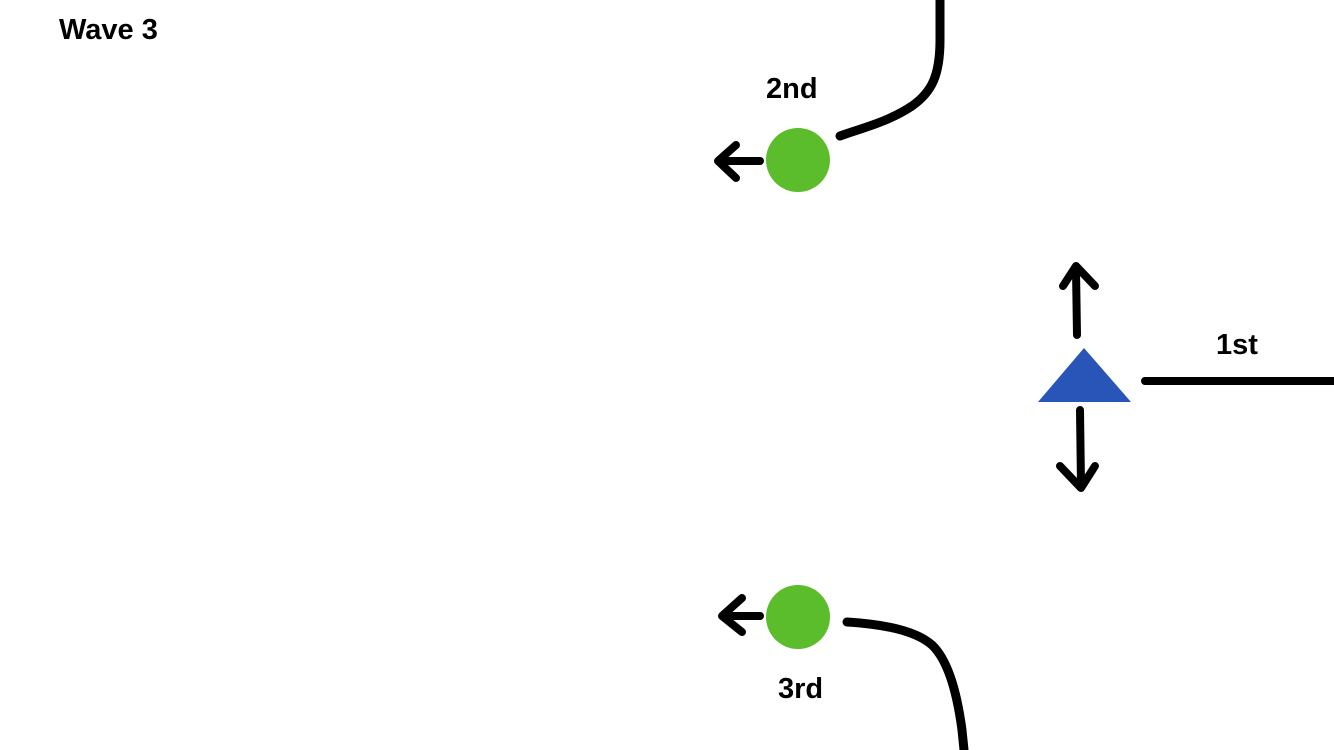 This screenshot has width=1334, height=750. Describe the element at coordinates (1084, 375) in the screenshot. I see `player-triangle-1st` at that location.